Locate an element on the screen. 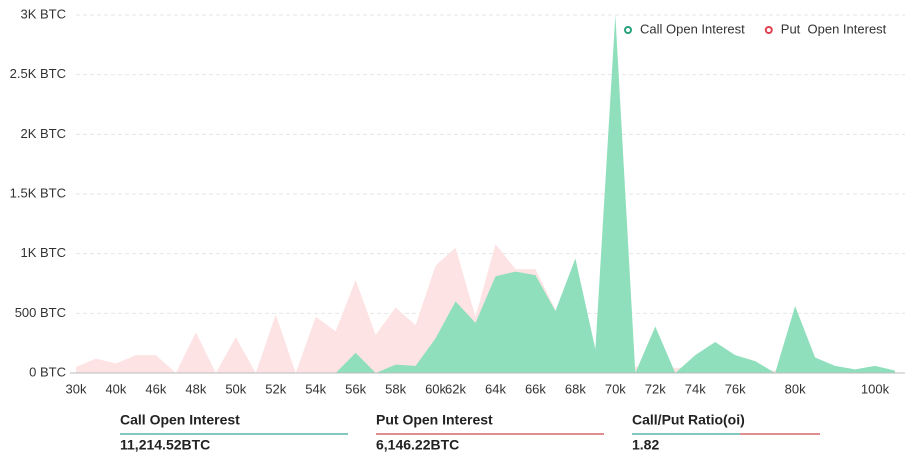 This screenshot has width=923, height=468. x-tick-label: 100k is located at coordinates (875, 388).